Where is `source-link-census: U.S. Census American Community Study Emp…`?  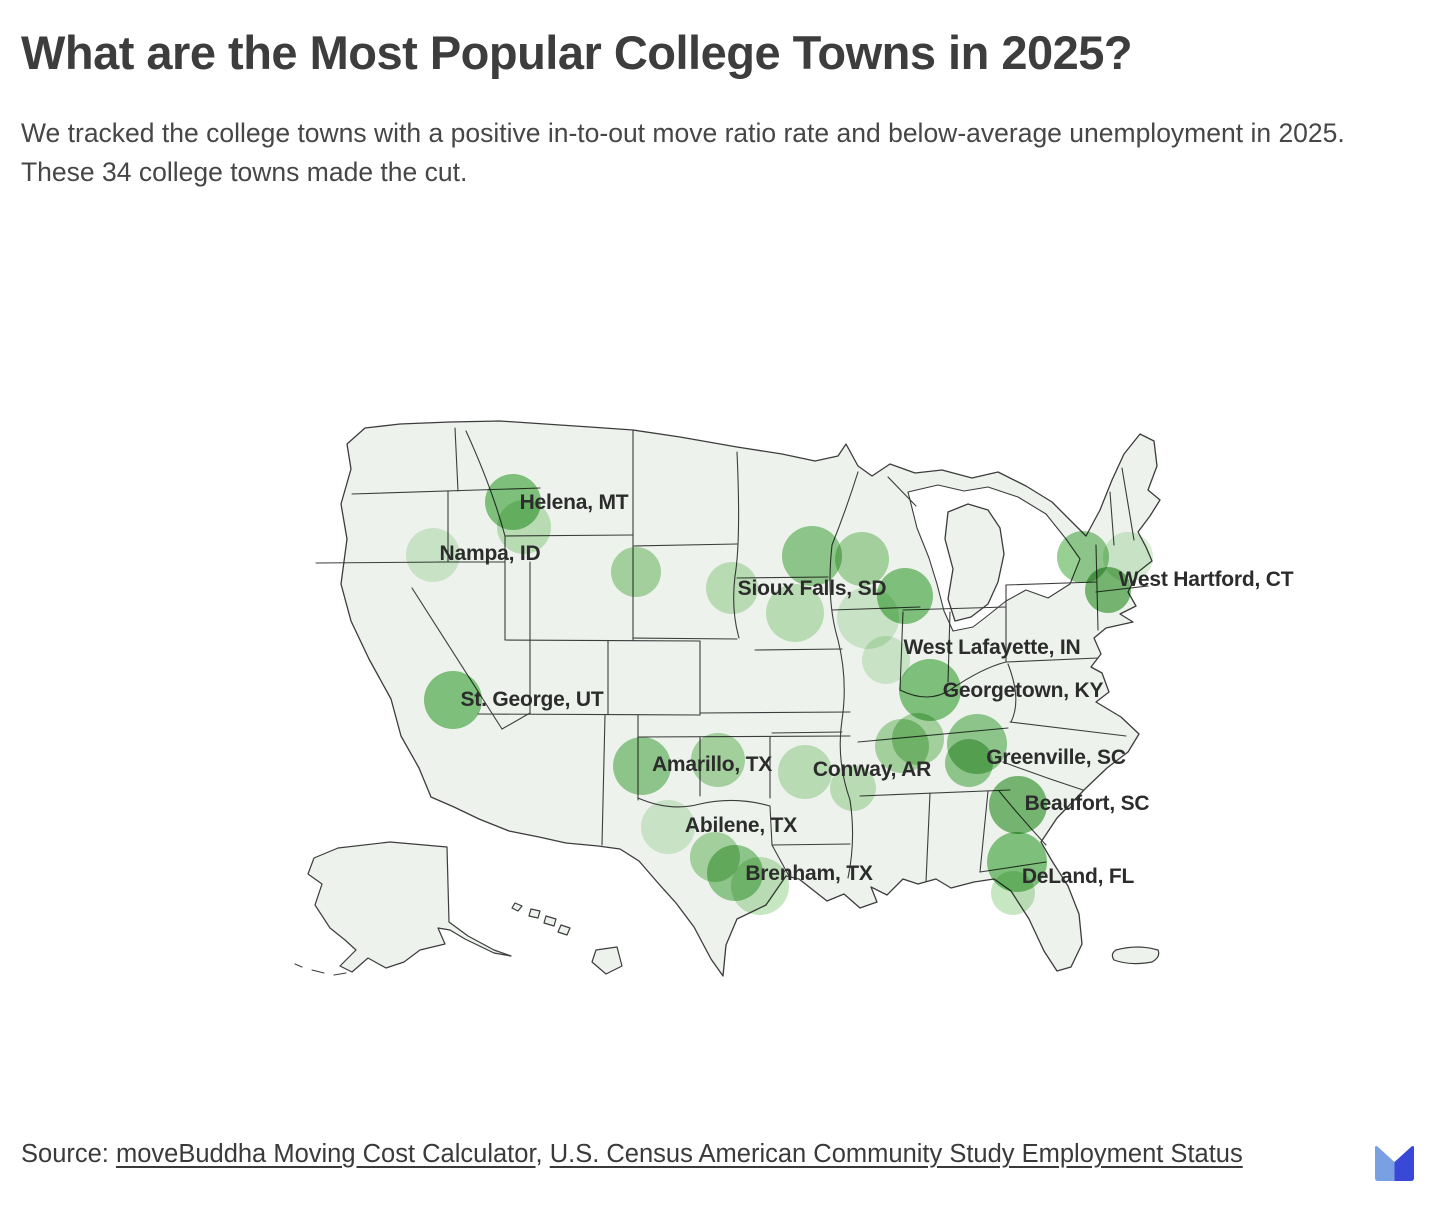
source-link-census: U.S. Census American Community Study Emp… is located at coordinates (896, 1154).